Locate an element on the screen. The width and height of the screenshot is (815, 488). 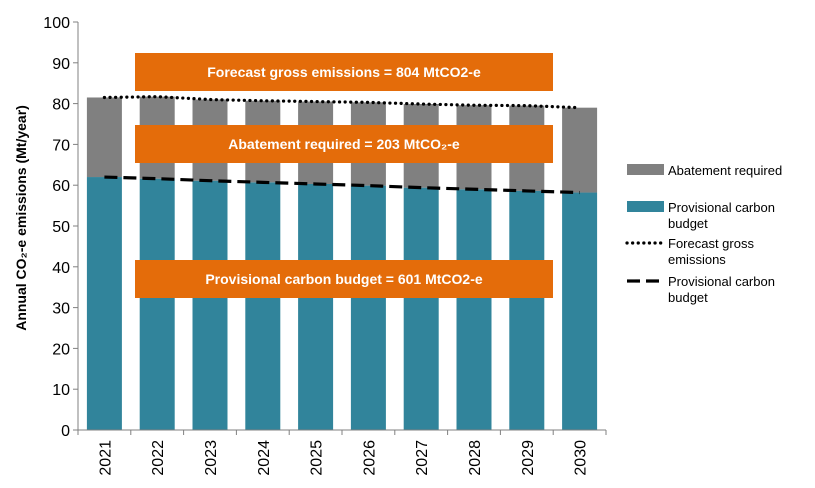
bar-budget-2024 is located at coordinates (263, 306).